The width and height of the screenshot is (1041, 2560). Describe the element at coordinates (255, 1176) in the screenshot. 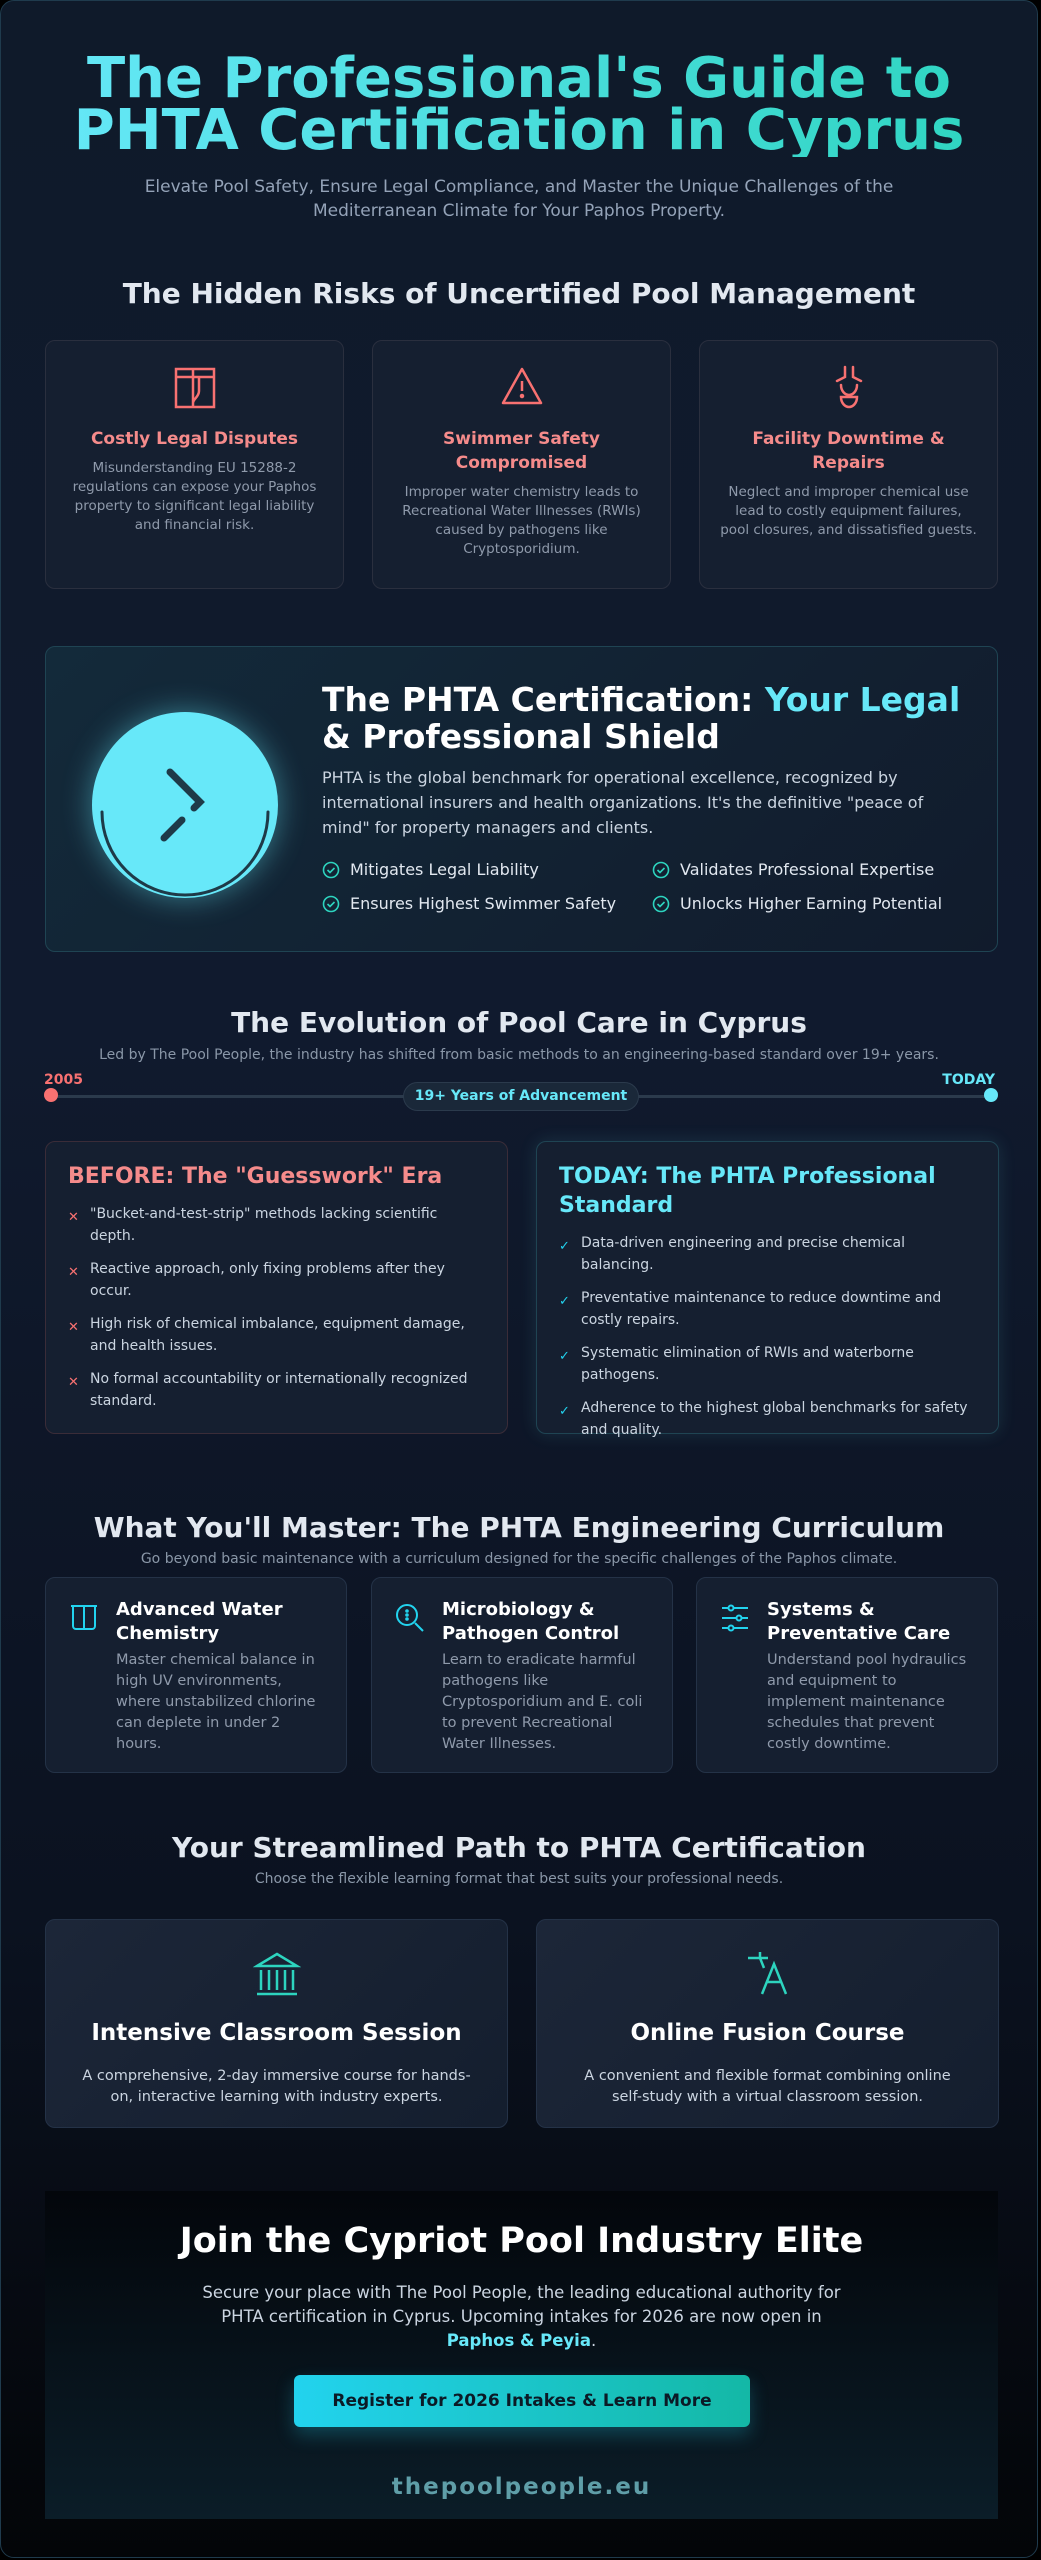

I see `before-title: BEFORE: The "Guesswork" Era` at that location.